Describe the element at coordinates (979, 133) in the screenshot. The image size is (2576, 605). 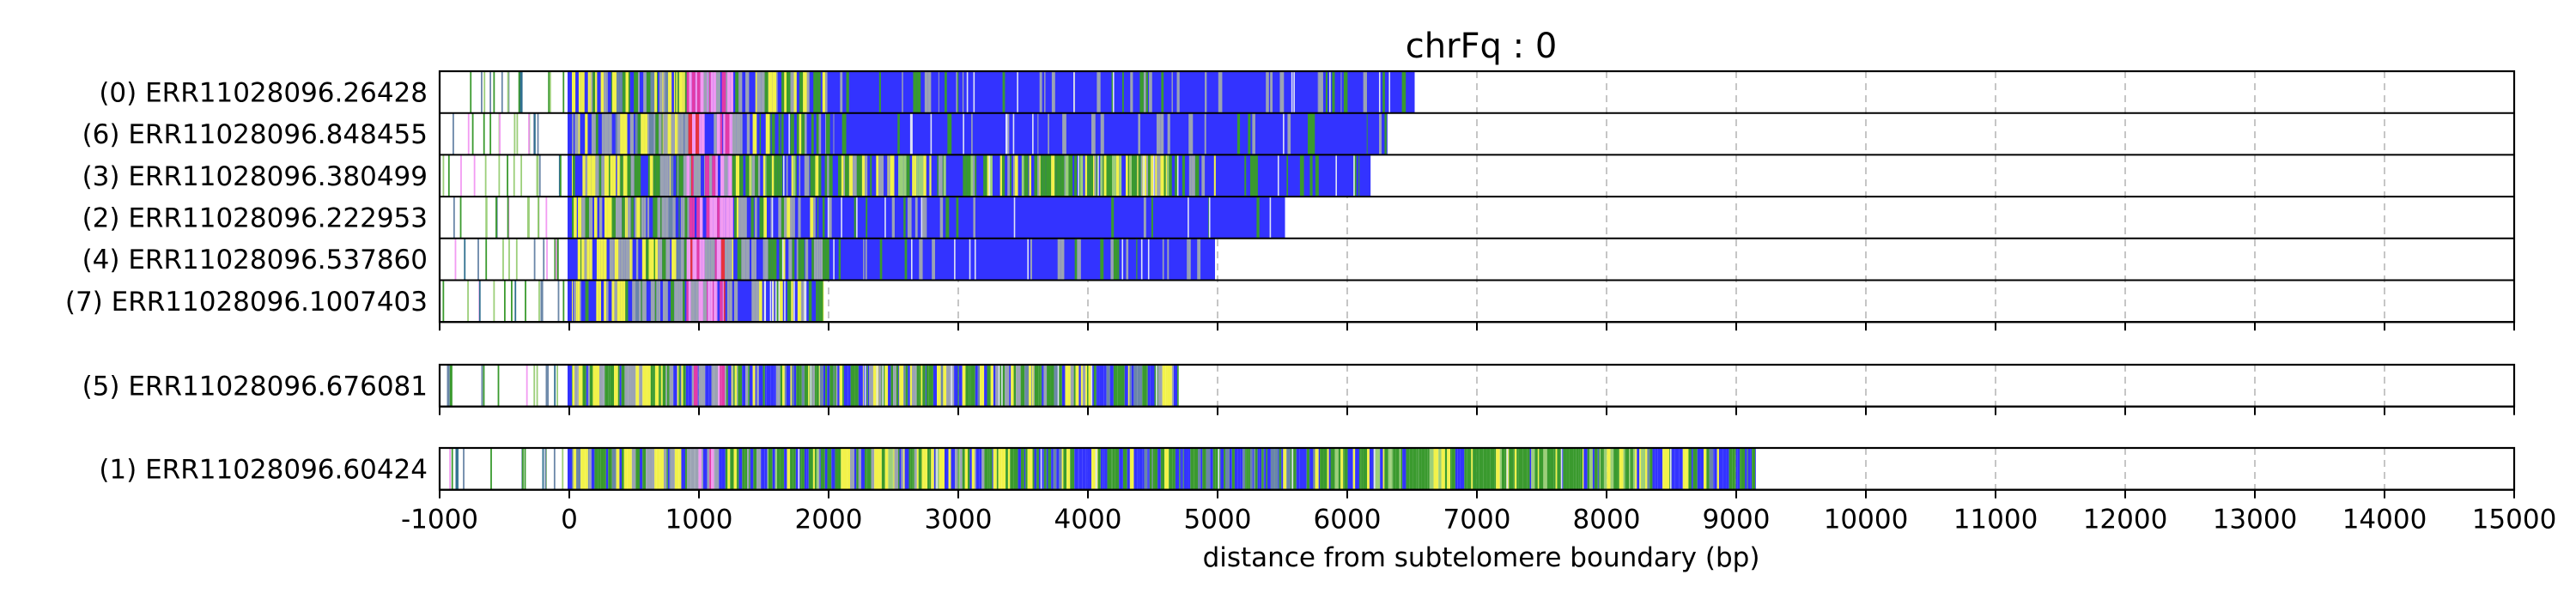
I see `repeat-block` at that location.